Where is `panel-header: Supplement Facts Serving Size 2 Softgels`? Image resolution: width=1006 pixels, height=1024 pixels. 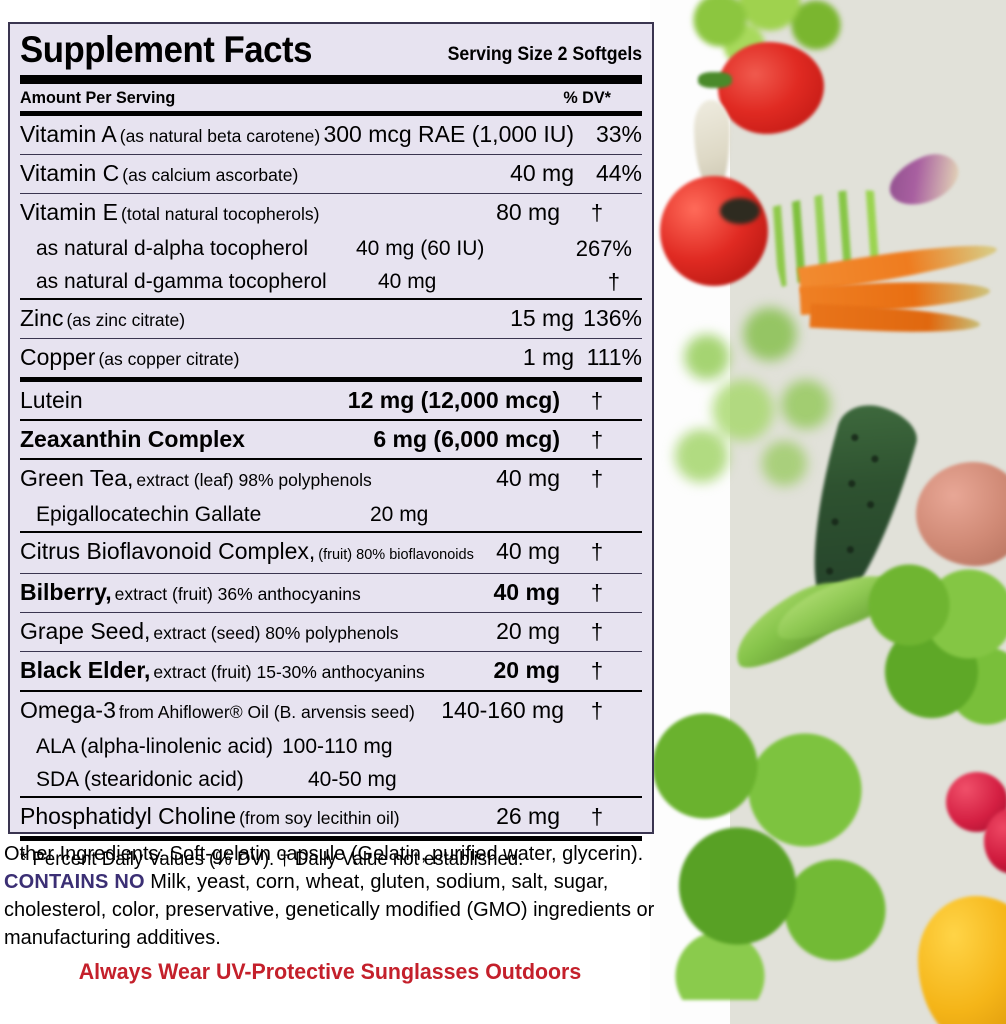
panel-header: Supplement Facts Serving Size 2 Softgels is located at coordinates (331, 48).